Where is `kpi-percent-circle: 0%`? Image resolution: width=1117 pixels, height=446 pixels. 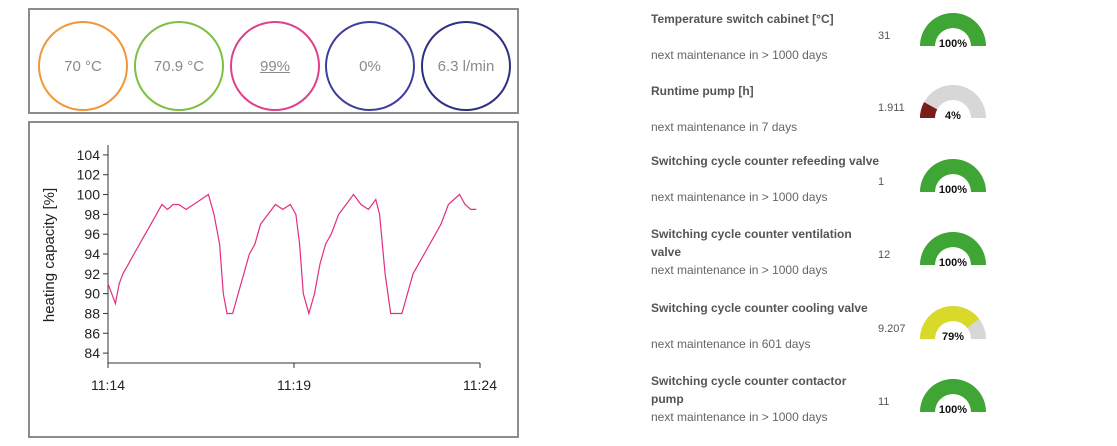 kpi-percent-circle: 0% is located at coordinates (370, 66).